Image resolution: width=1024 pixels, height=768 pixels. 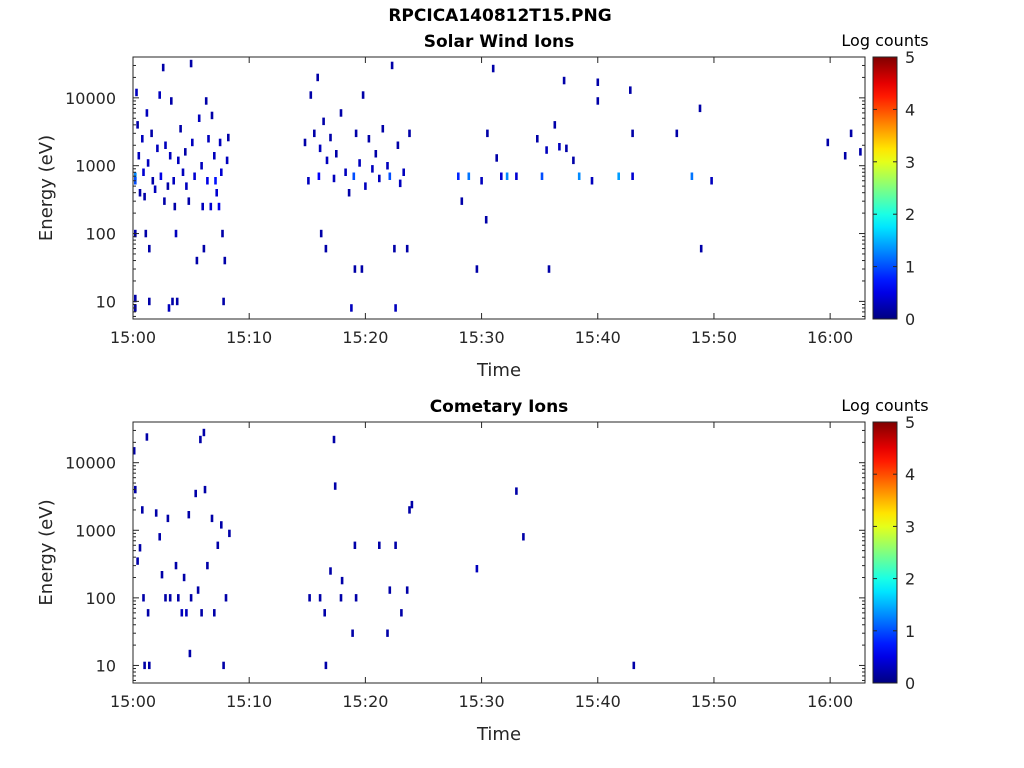 I want to click on colorbar-tick-label: 3, so click(x=910, y=526).